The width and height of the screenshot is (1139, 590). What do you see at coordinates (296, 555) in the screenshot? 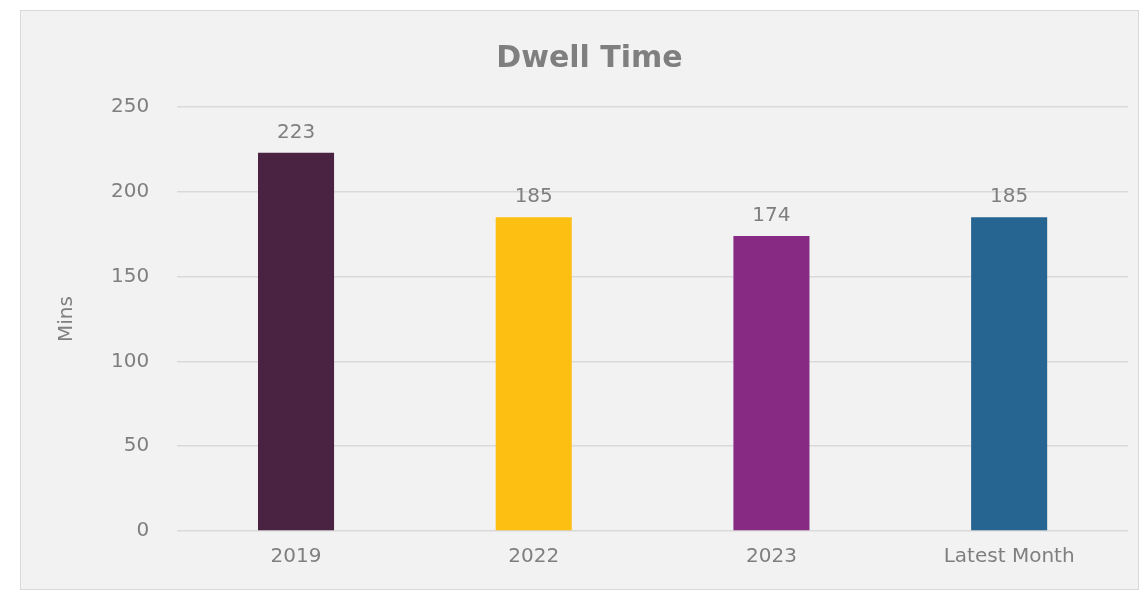
I see `x-tick-label: 2019` at bounding box center [296, 555].